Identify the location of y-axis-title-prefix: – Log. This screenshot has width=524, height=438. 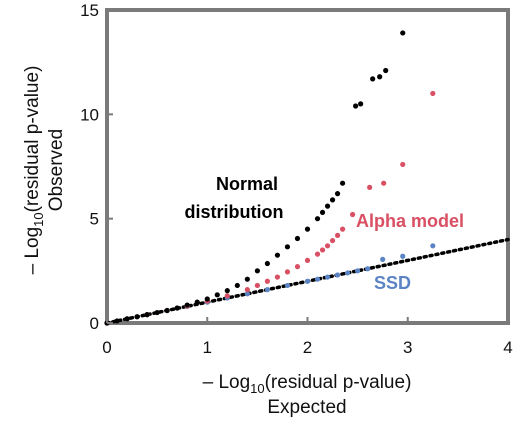
(32, 251).